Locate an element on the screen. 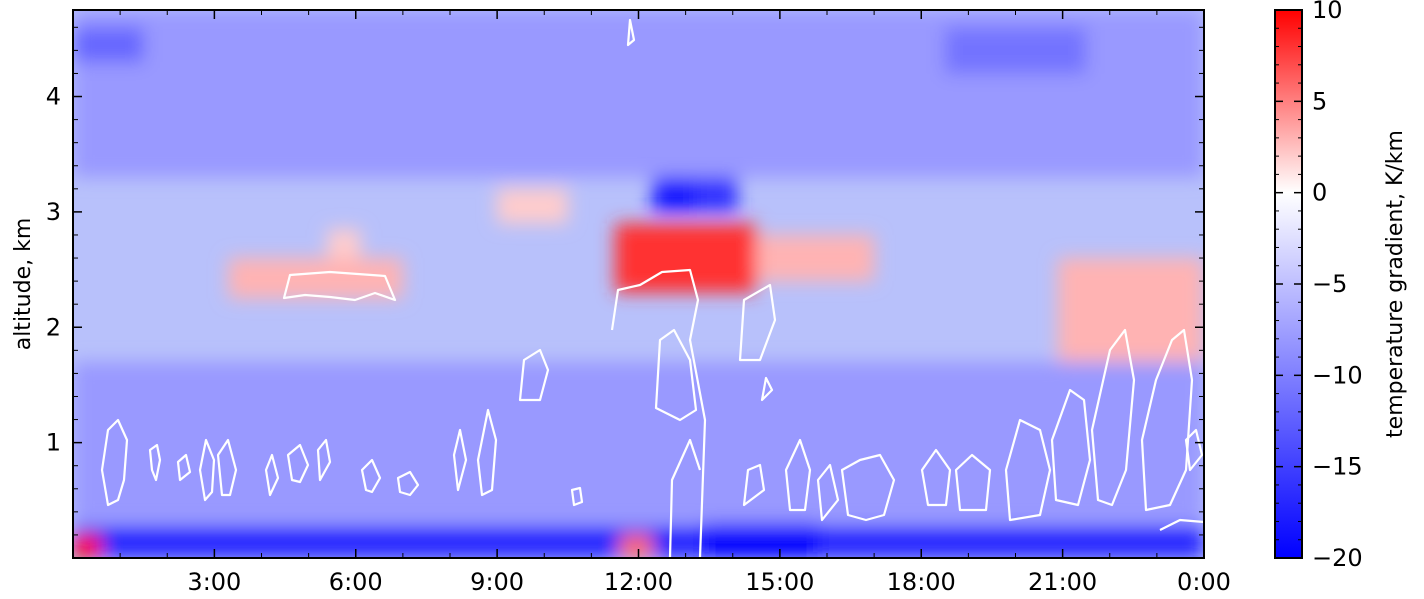 This screenshot has height=599, width=1424. y-tick-label: 1 is located at coordinates (53, 443).